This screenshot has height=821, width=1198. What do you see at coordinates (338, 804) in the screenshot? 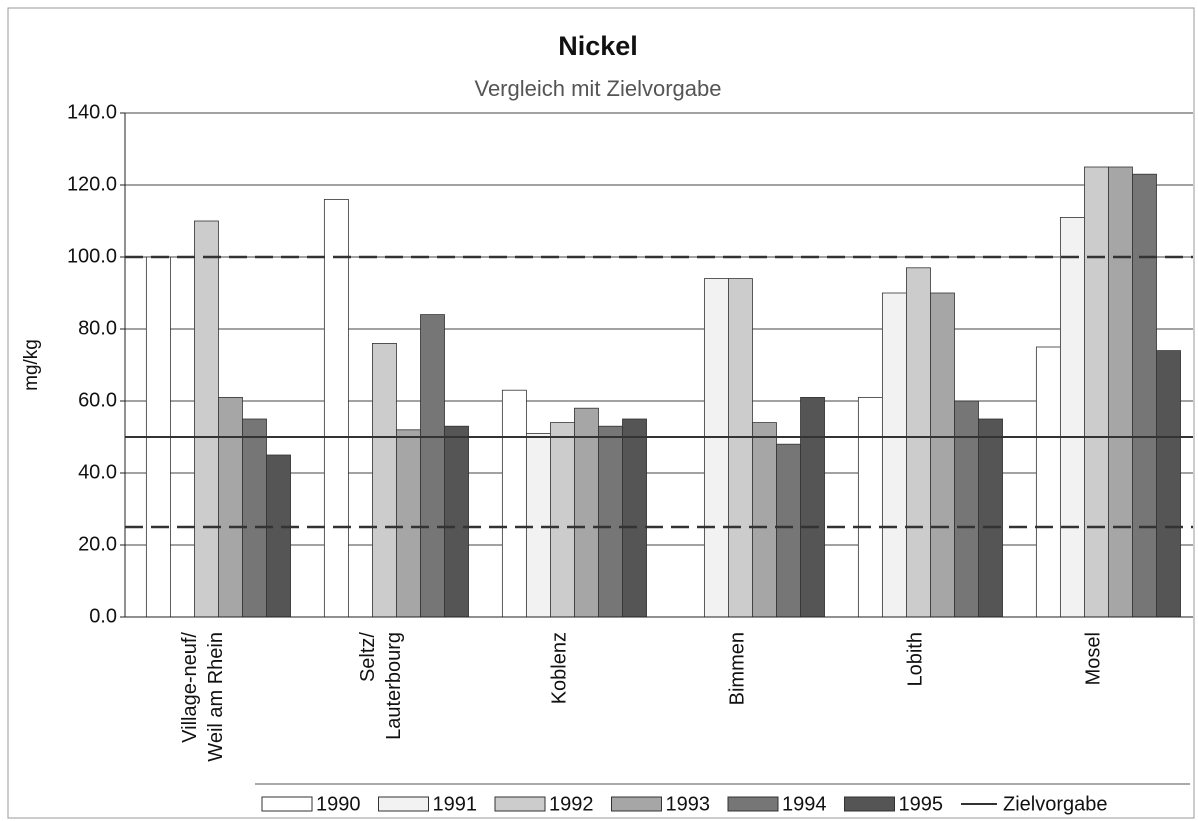
I see `legend-label: 1990` at bounding box center [338, 804].